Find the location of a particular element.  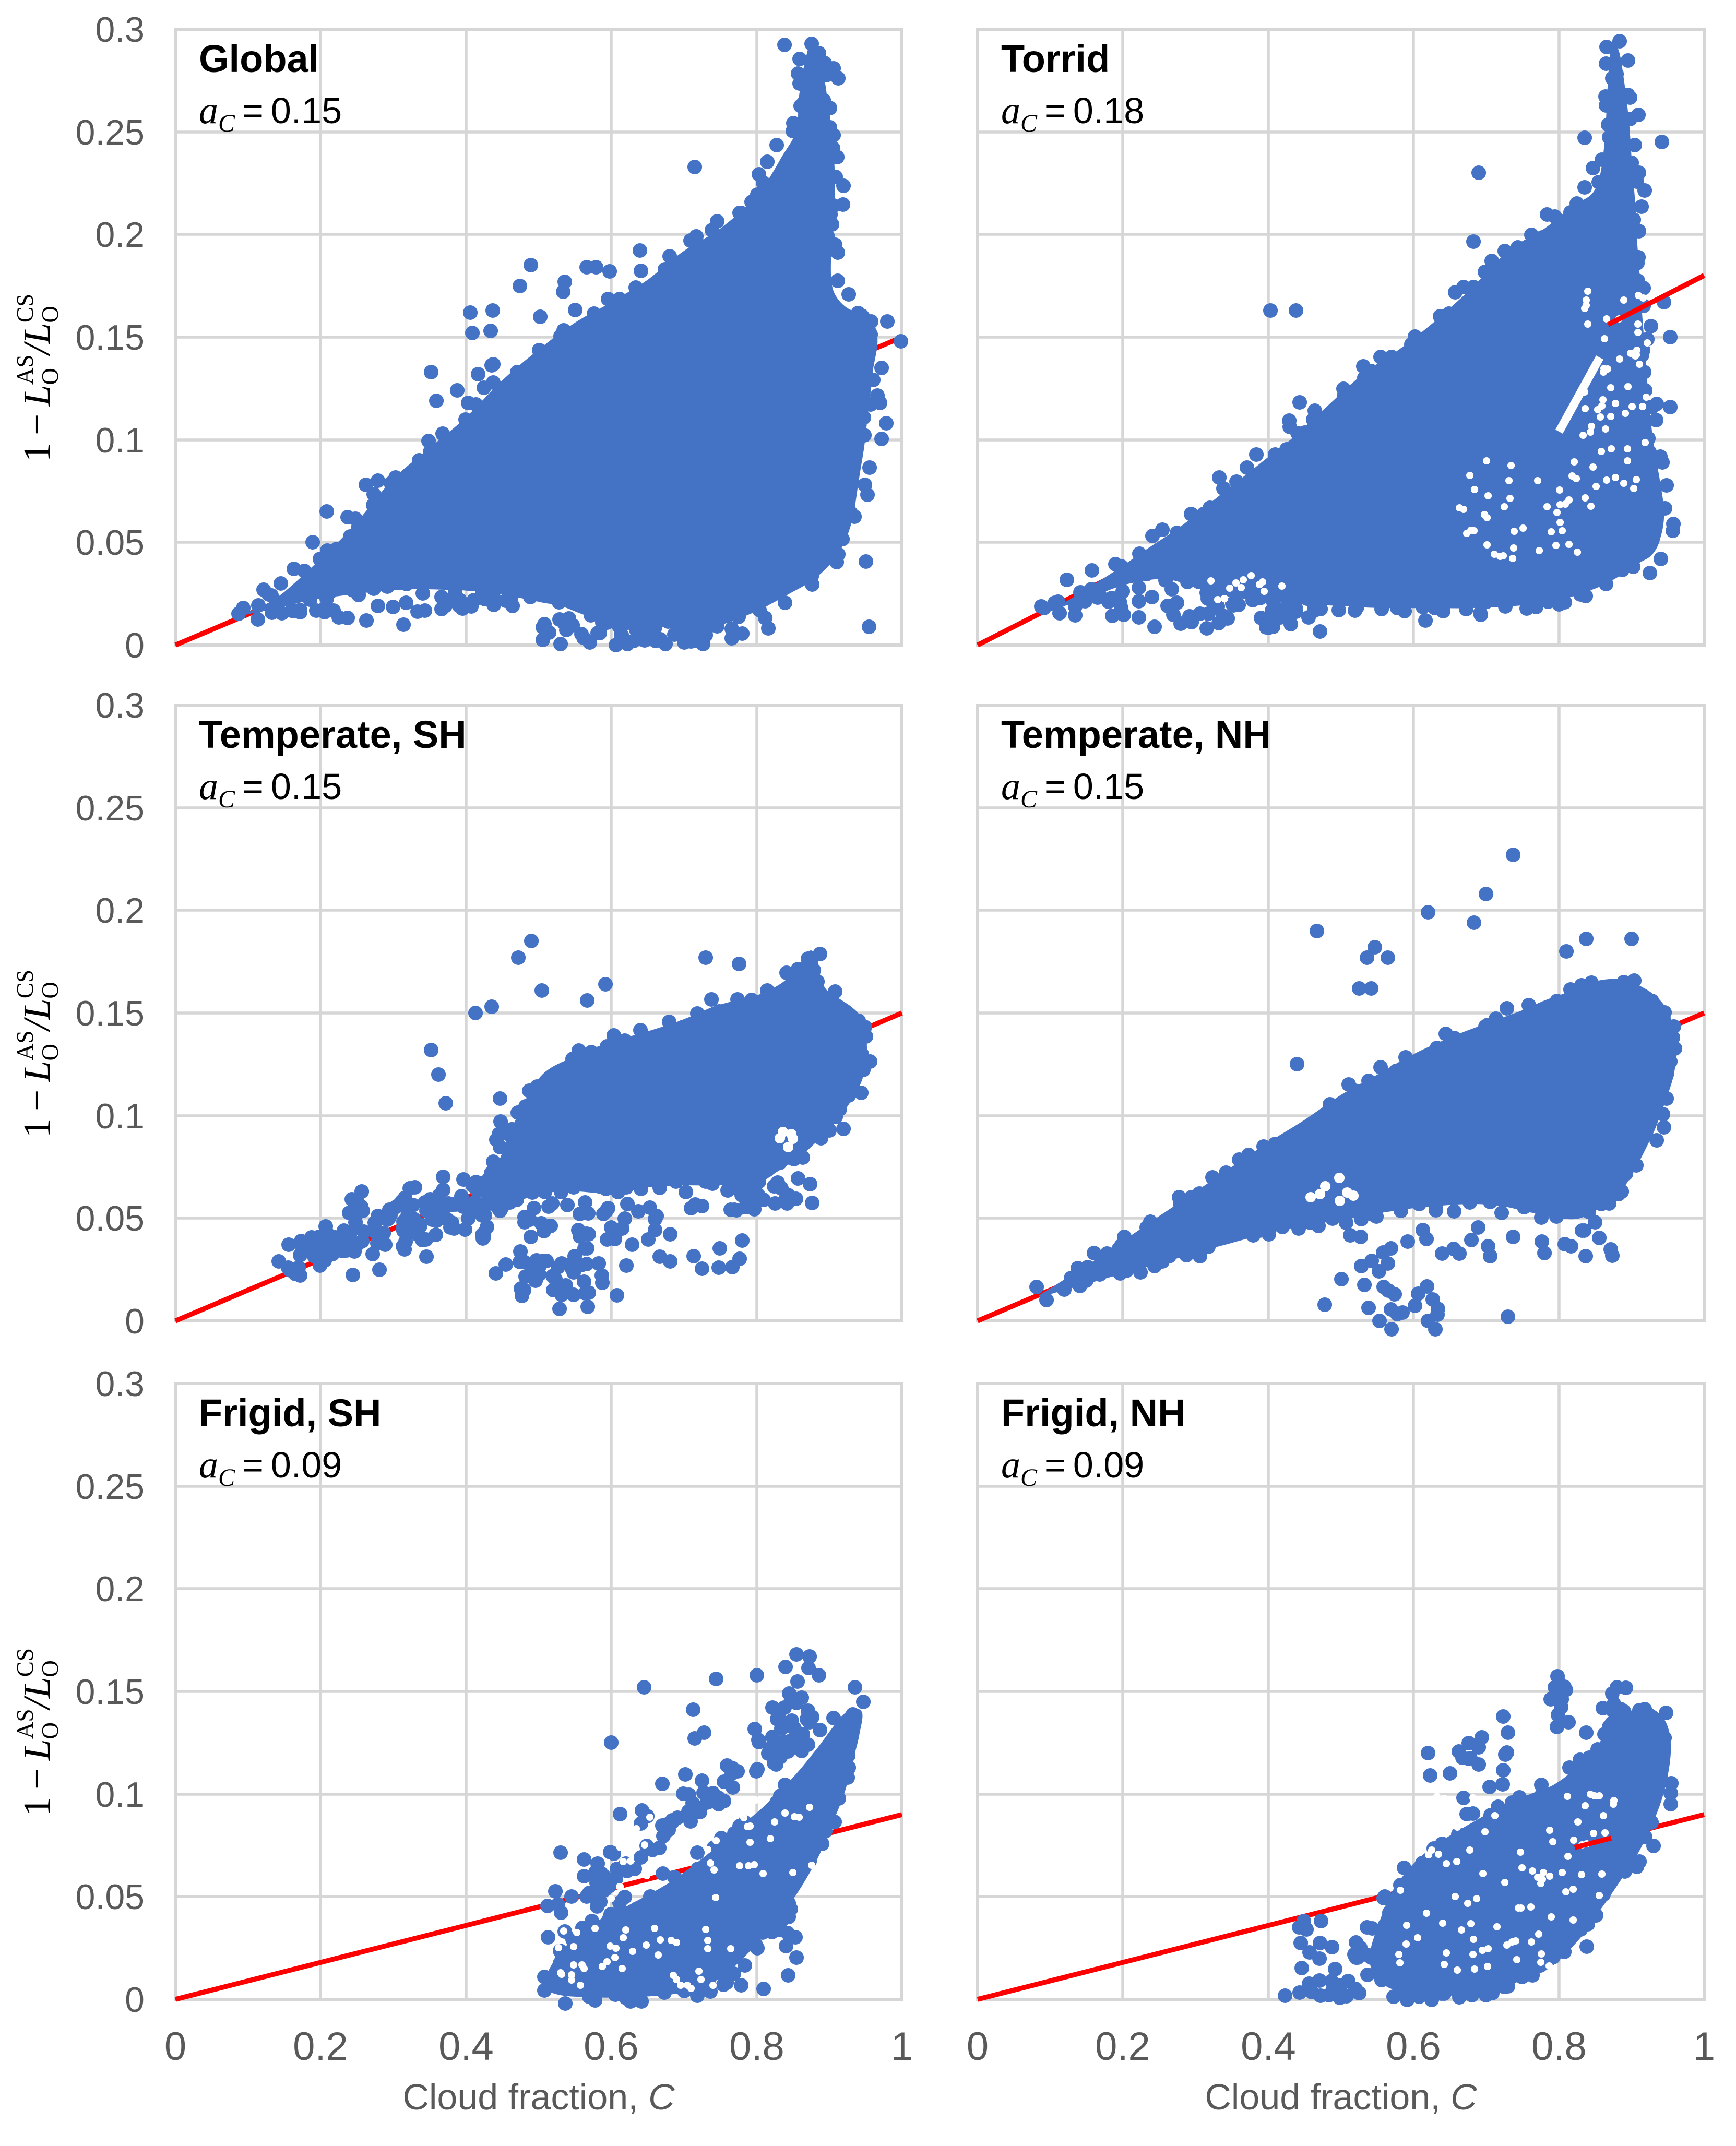

svg-text: Frigid, SH is located at coordinates (290, 1413).